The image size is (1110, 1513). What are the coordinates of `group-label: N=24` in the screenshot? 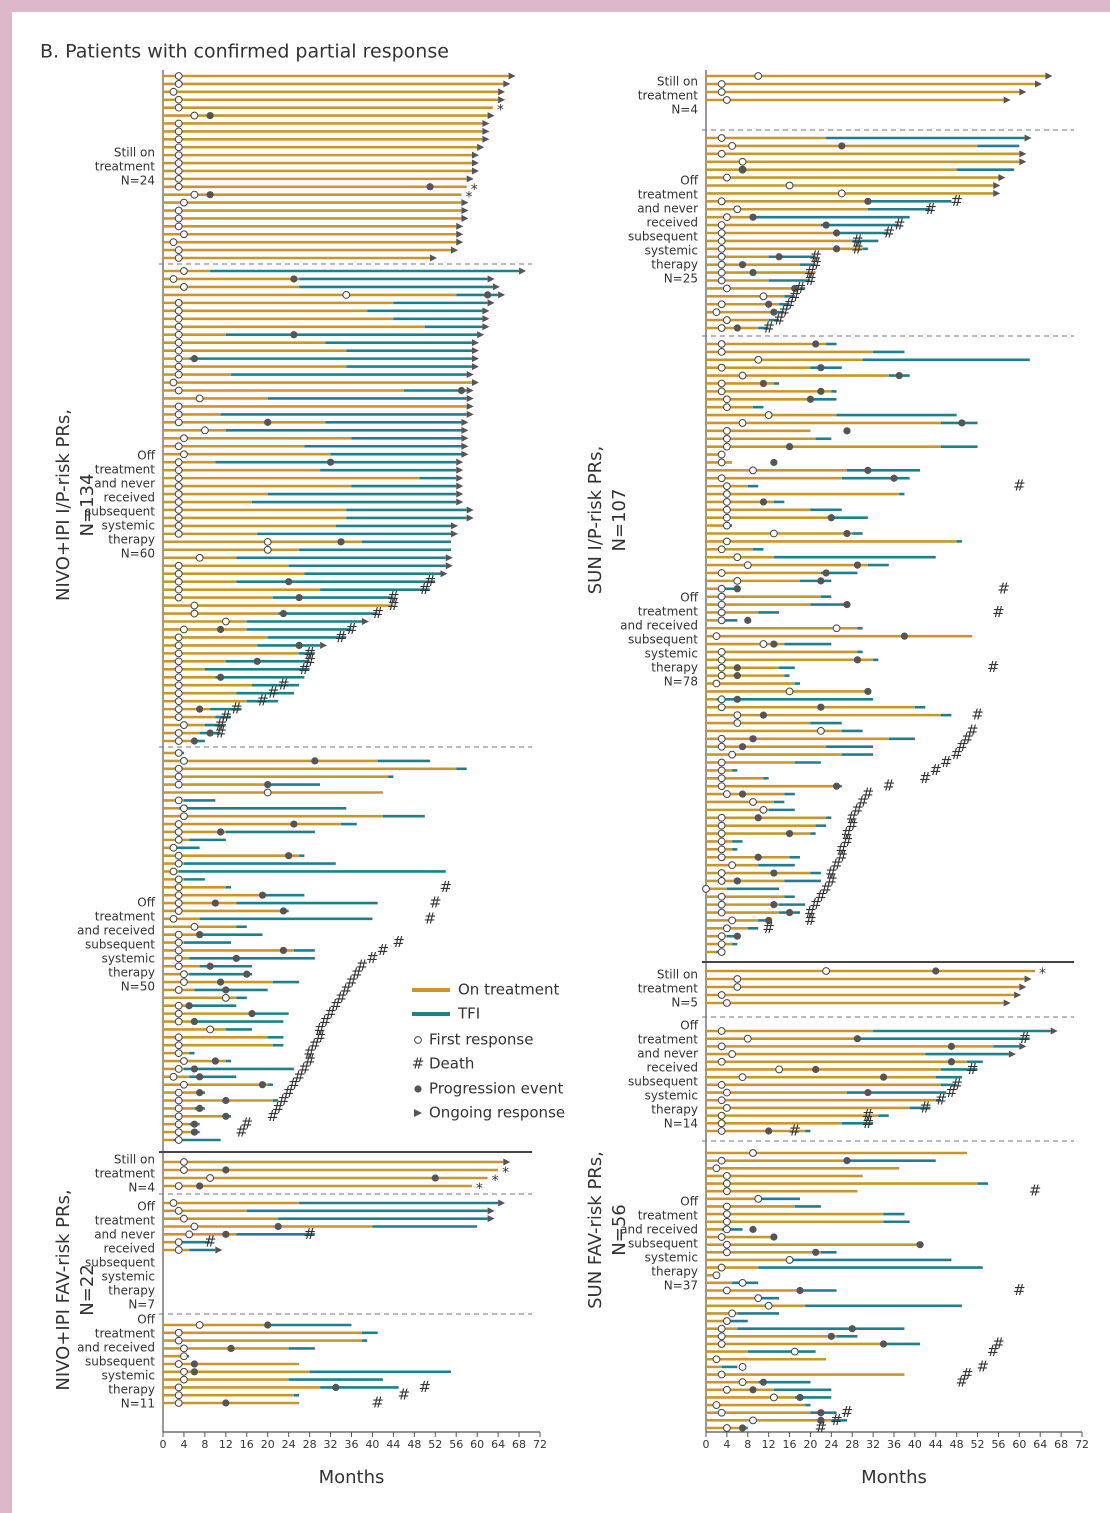 It's located at (138, 181).